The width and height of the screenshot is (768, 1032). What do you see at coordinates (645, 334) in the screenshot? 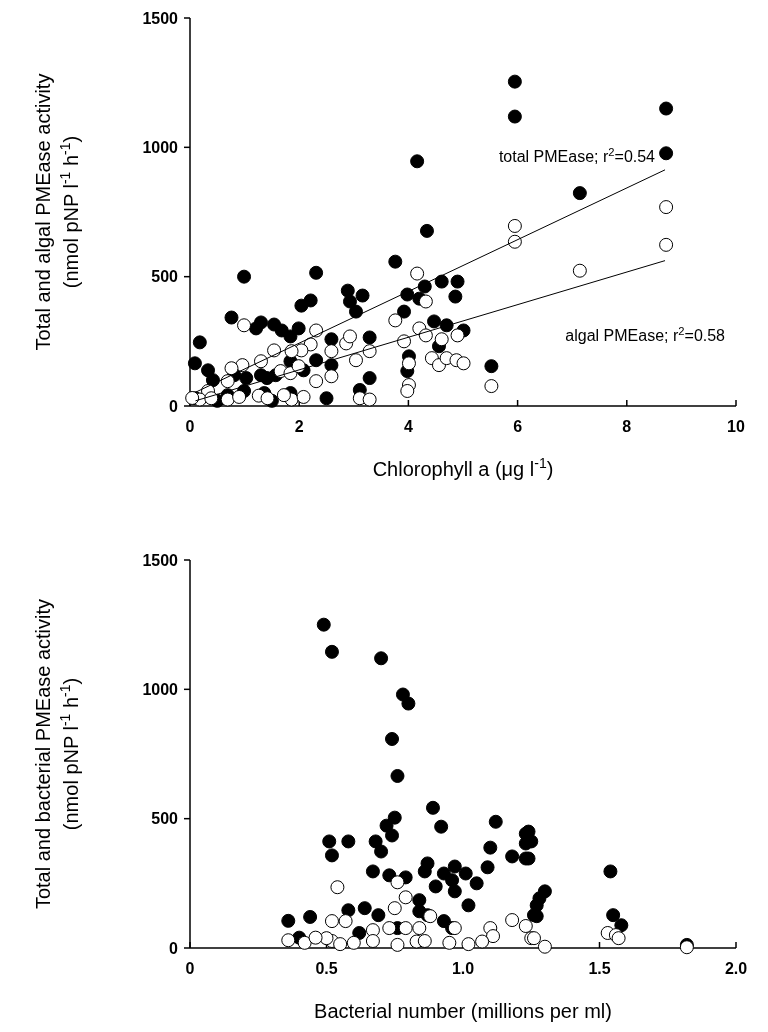
I see `text: algal PMEase; r$^{2}$=0.58` at bounding box center [645, 334].